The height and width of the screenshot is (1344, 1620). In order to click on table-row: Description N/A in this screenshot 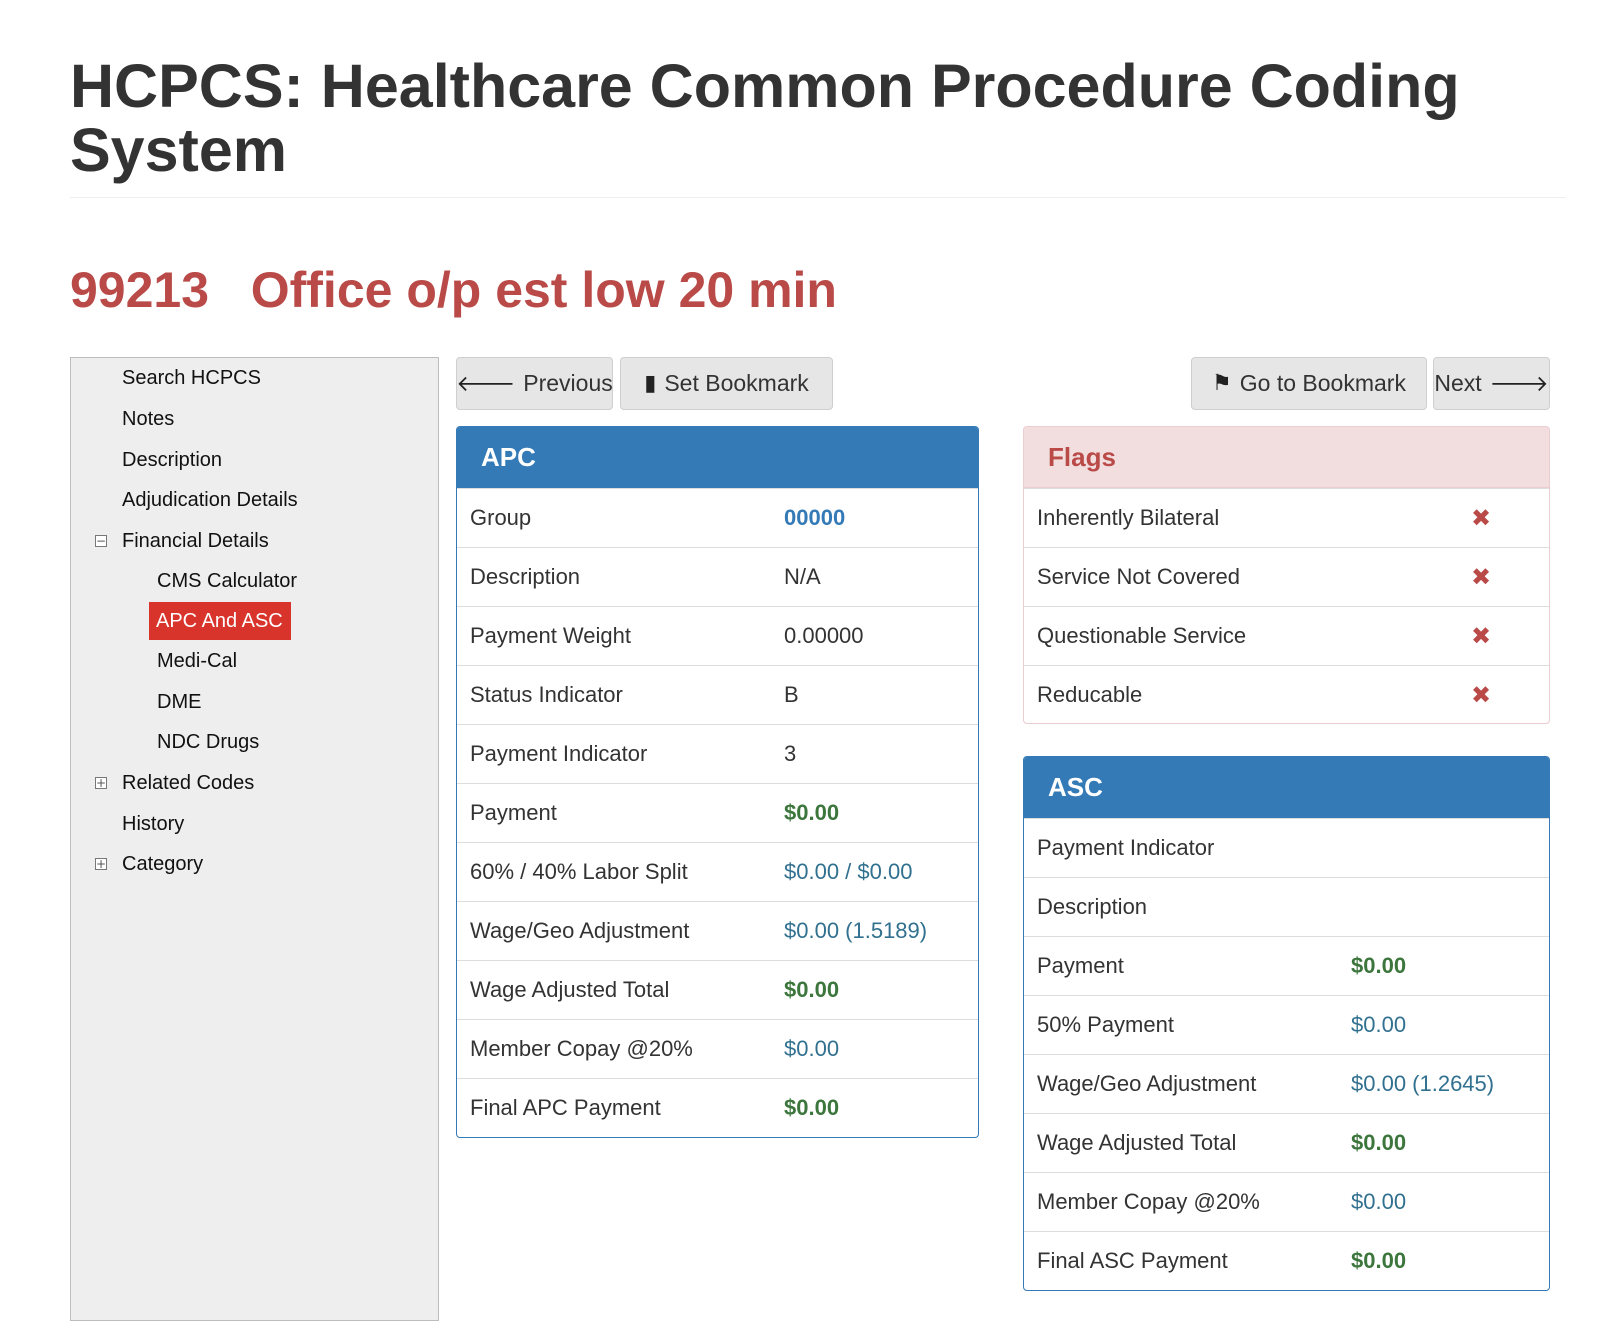, I will do `click(717, 576)`.